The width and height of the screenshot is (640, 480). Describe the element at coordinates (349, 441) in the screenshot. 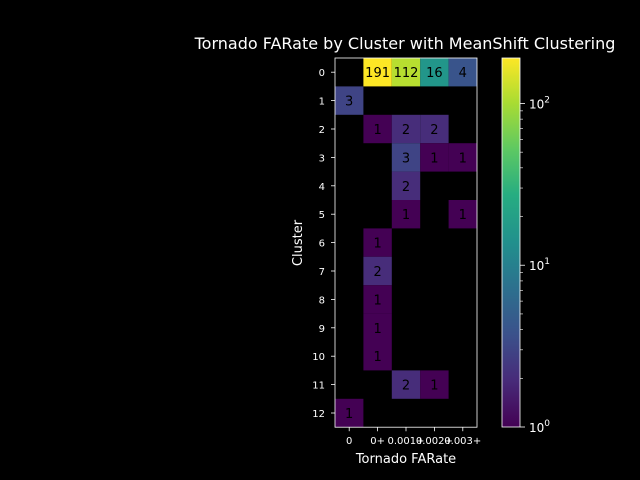

I see `x-tick-label: 0` at that location.